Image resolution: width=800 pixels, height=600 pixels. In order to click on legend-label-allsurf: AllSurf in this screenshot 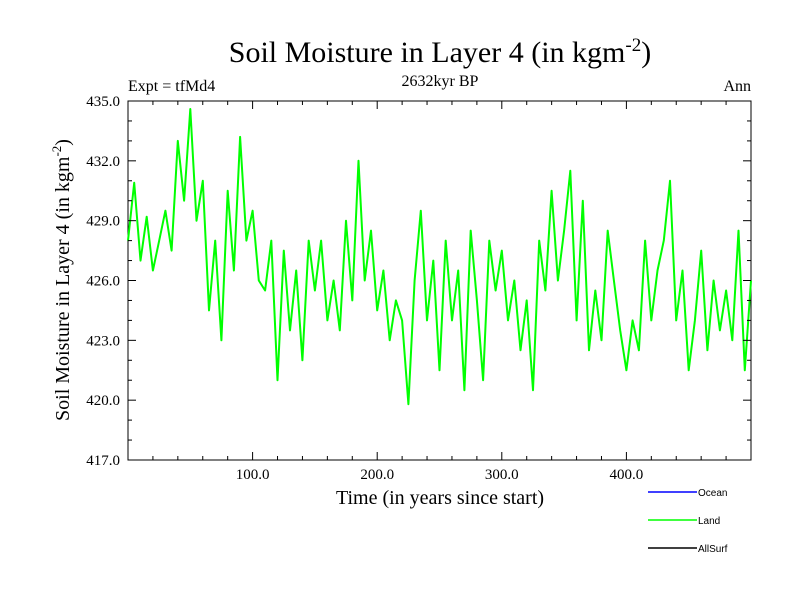, I will do `click(713, 549)`.